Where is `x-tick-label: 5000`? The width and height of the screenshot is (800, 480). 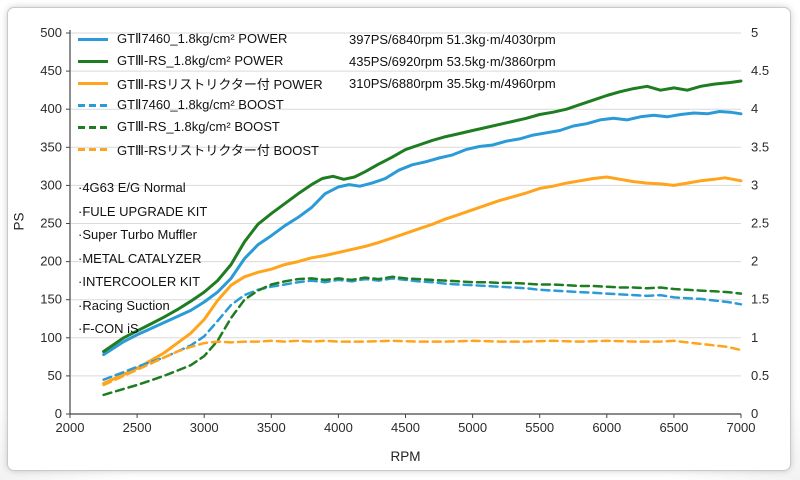
x-tick-label: 5000 is located at coordinates (472, 427).